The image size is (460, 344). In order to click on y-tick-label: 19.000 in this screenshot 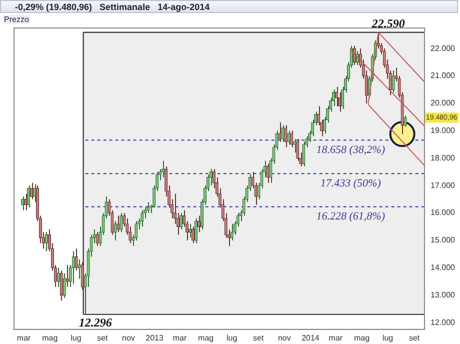, I will do `click(443, 130)`.